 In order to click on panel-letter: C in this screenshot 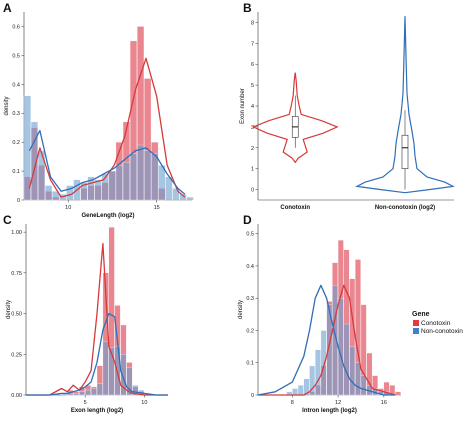, I will do `click(7, 220)`.